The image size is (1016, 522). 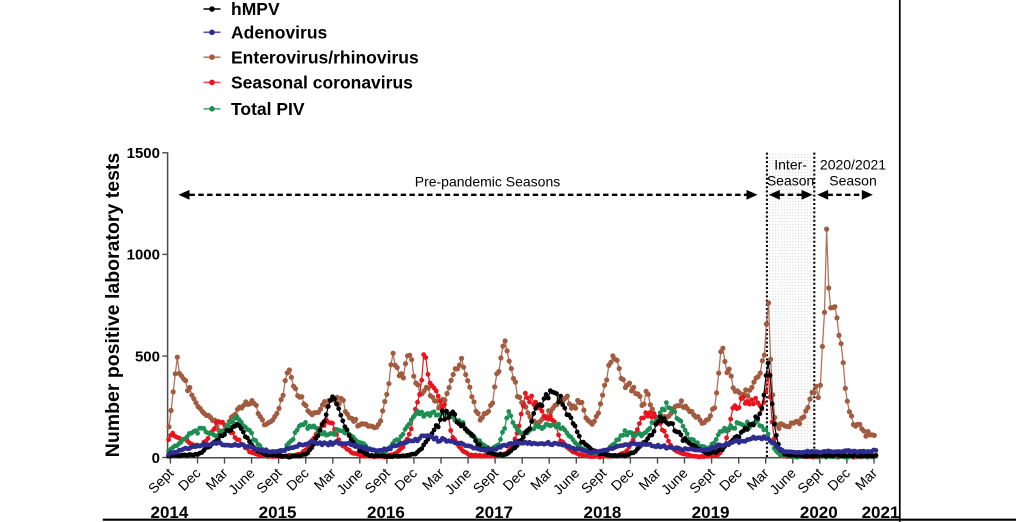 I want to click on svg-text: 2014, so click(x=169, y=512).